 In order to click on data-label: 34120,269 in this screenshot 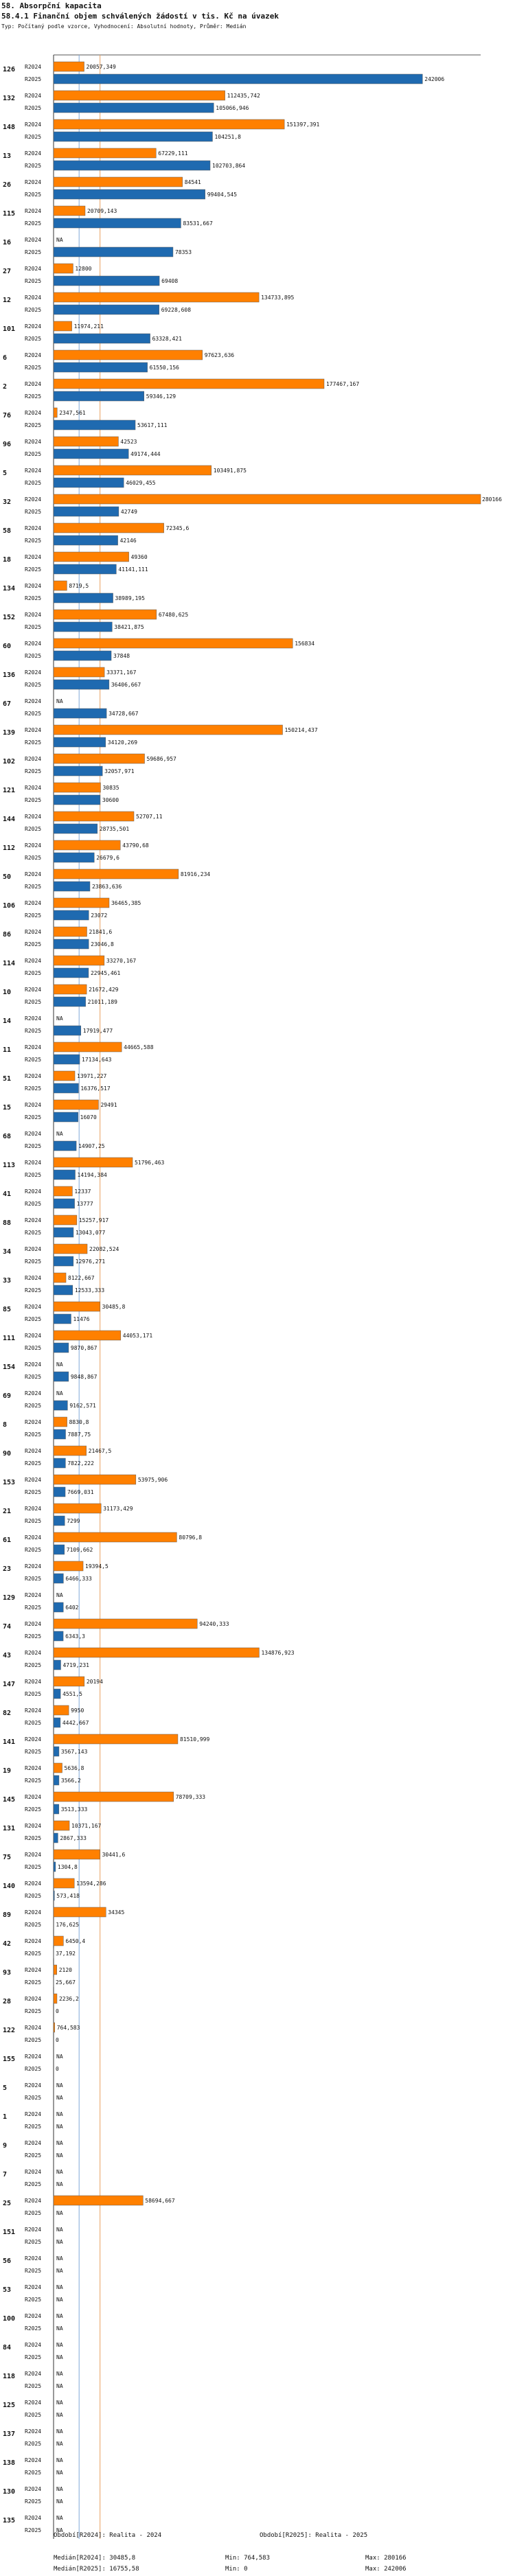, I will do `click(123, 742)`.